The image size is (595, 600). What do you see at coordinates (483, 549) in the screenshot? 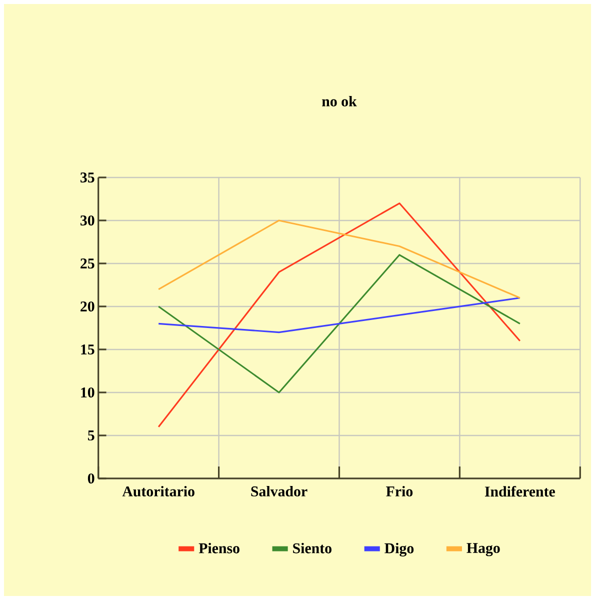
I see `legend-label: Hago` at bounding box center [483, 549].